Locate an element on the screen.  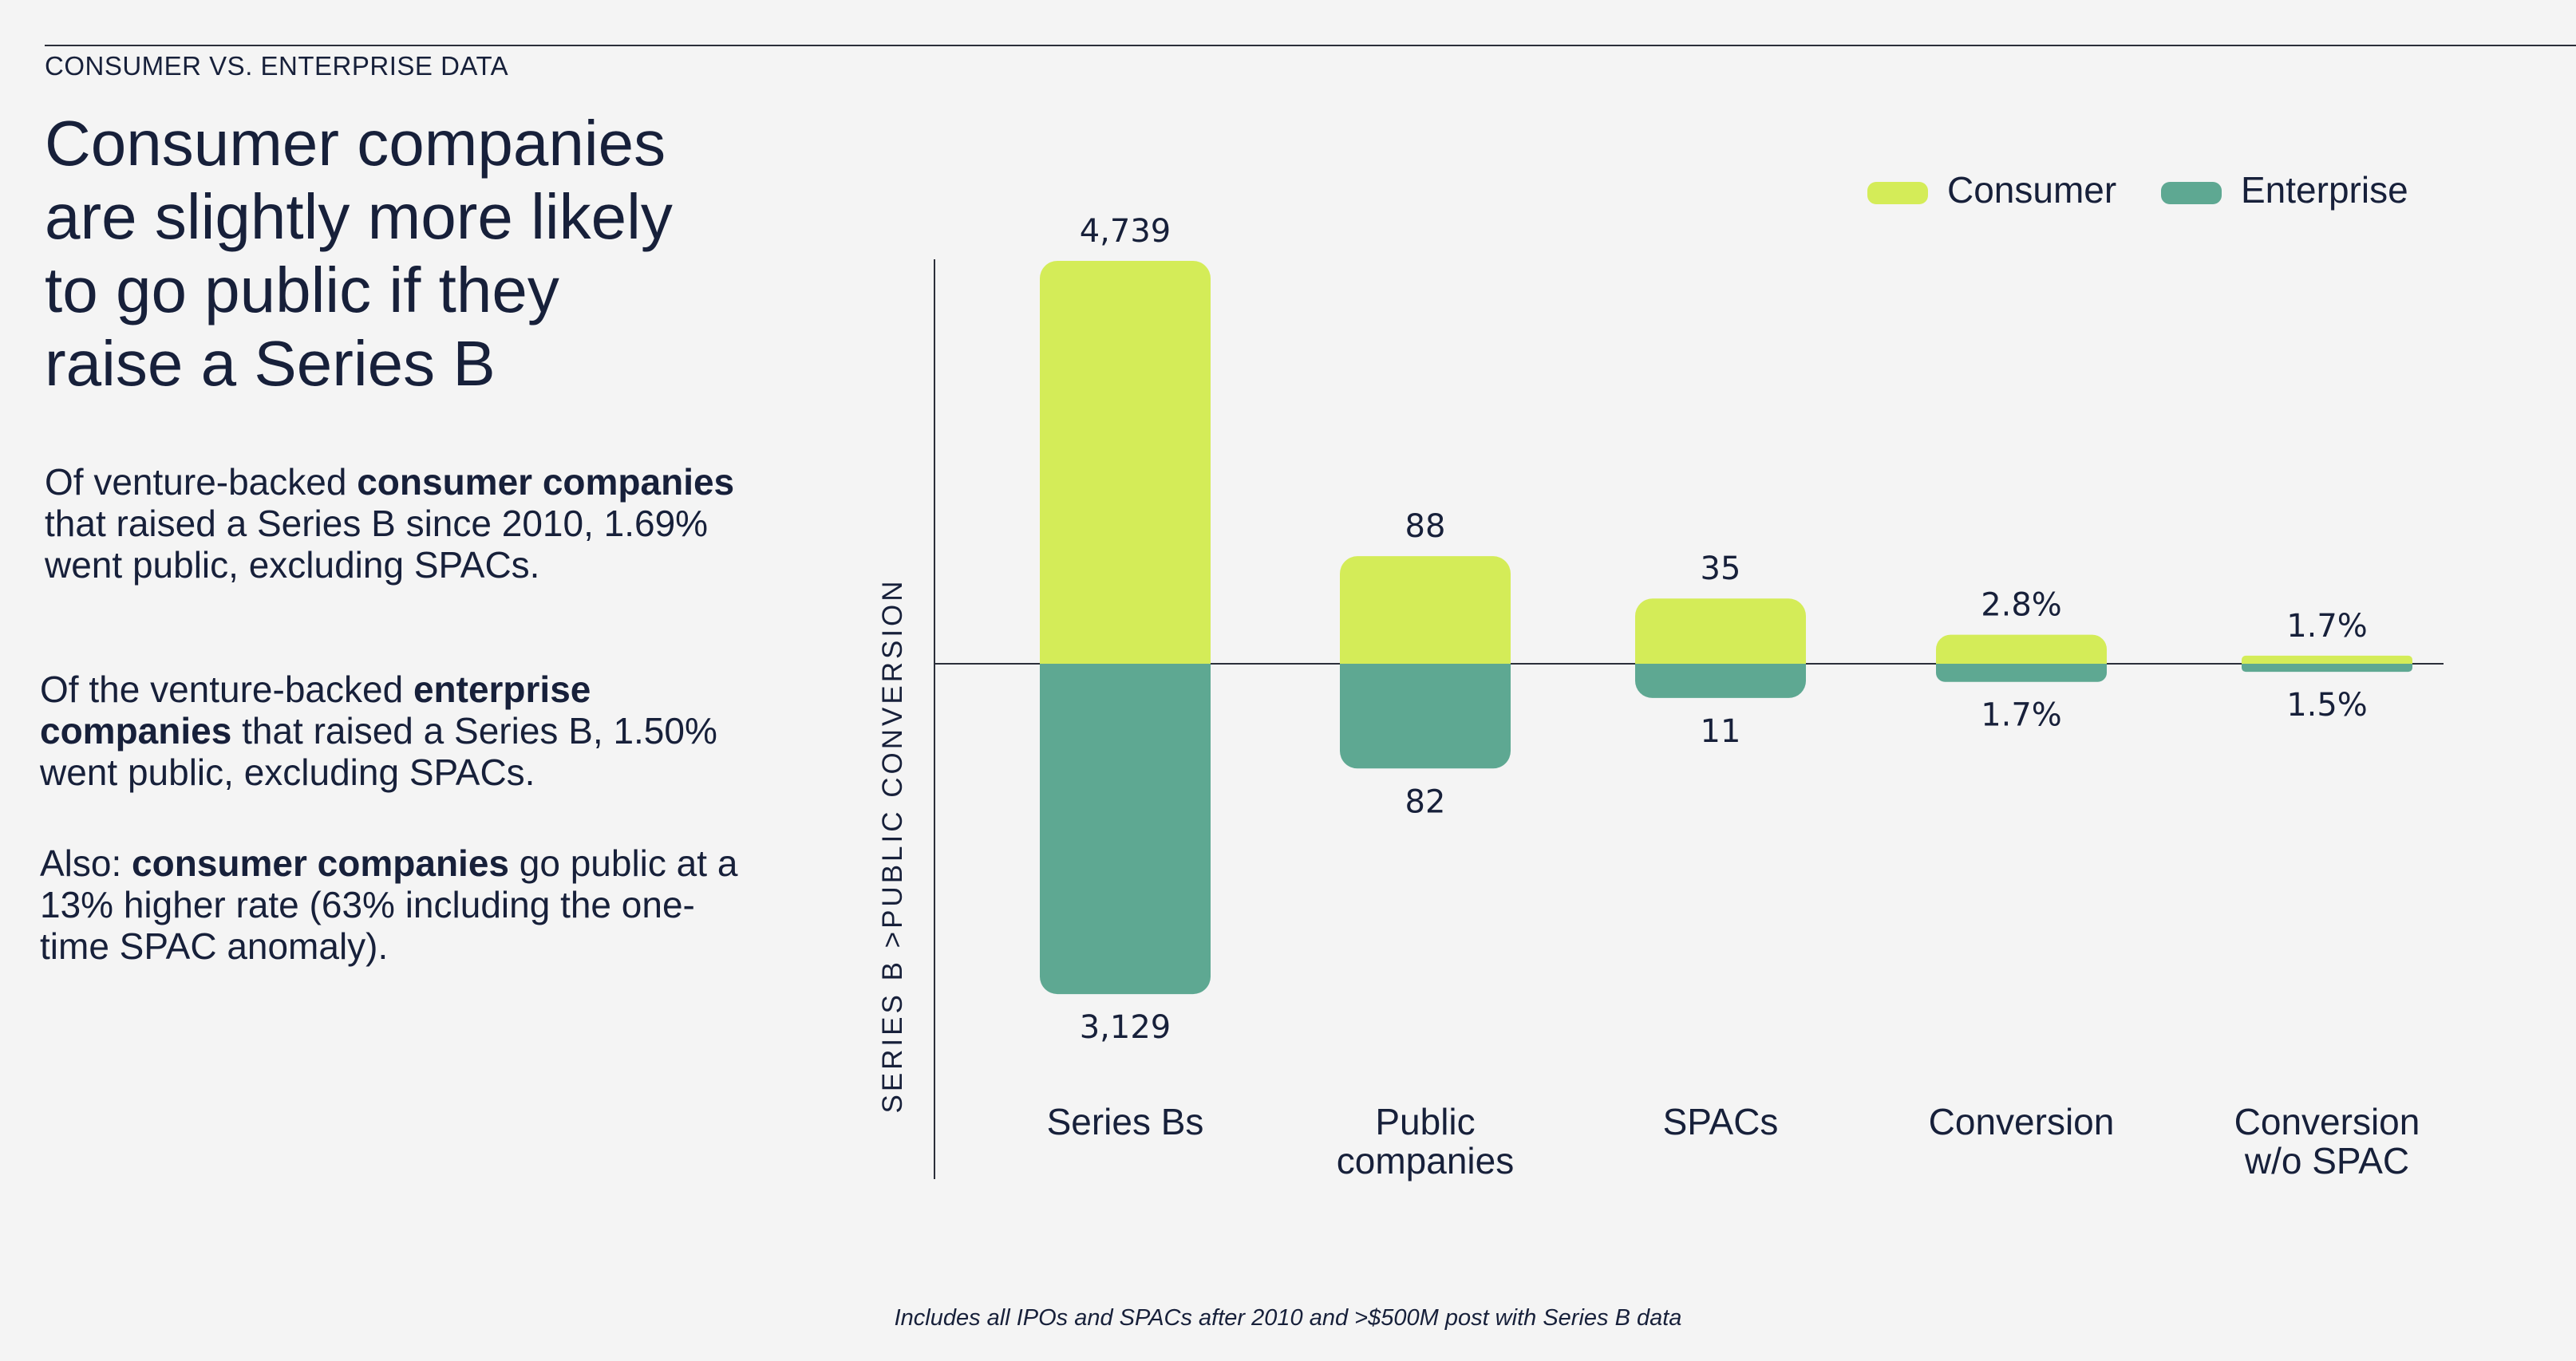
headline-line: Consumer companies is located at coordinates (355, 143).